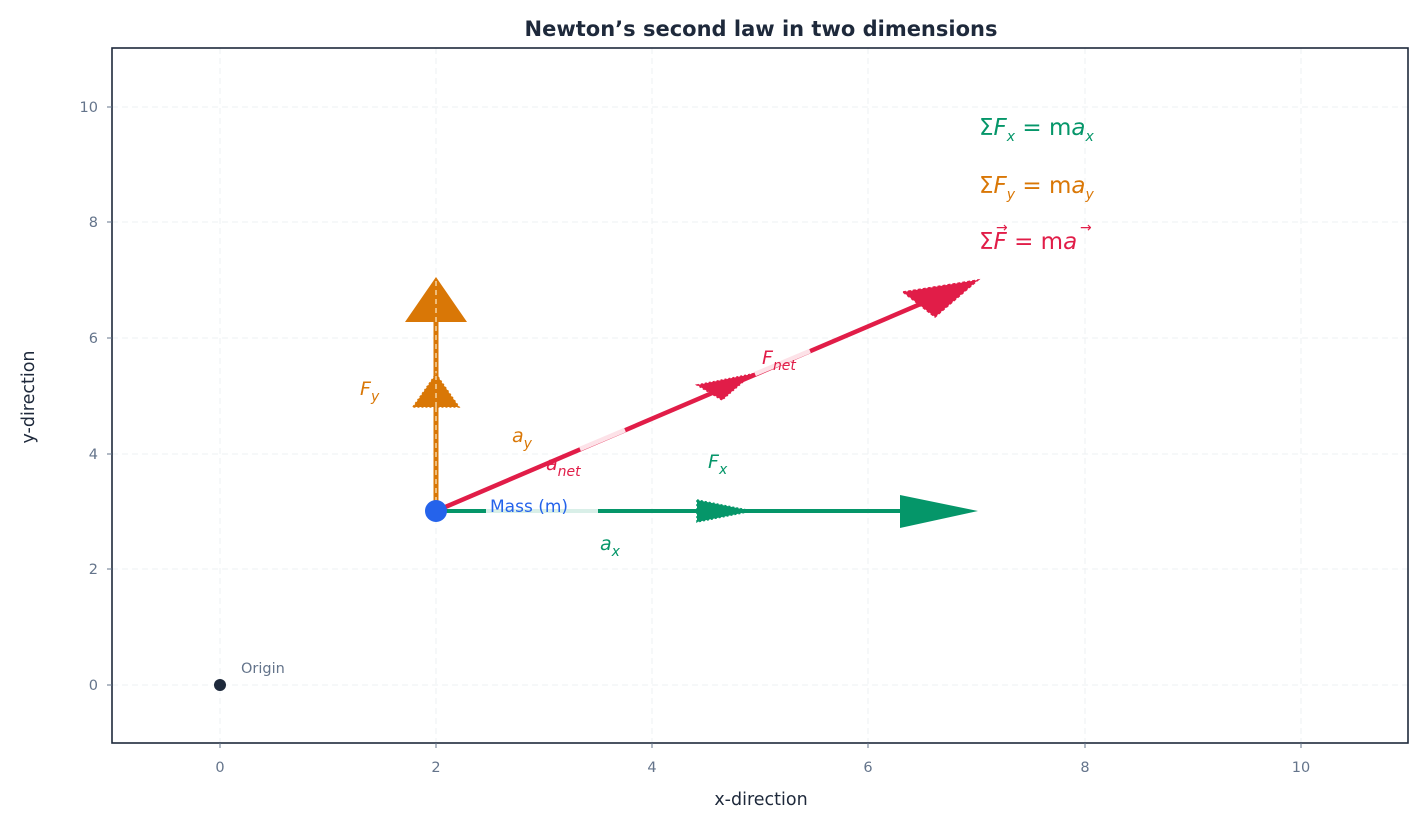  I want to click on x-tick-label: 4, so click(651, 768).